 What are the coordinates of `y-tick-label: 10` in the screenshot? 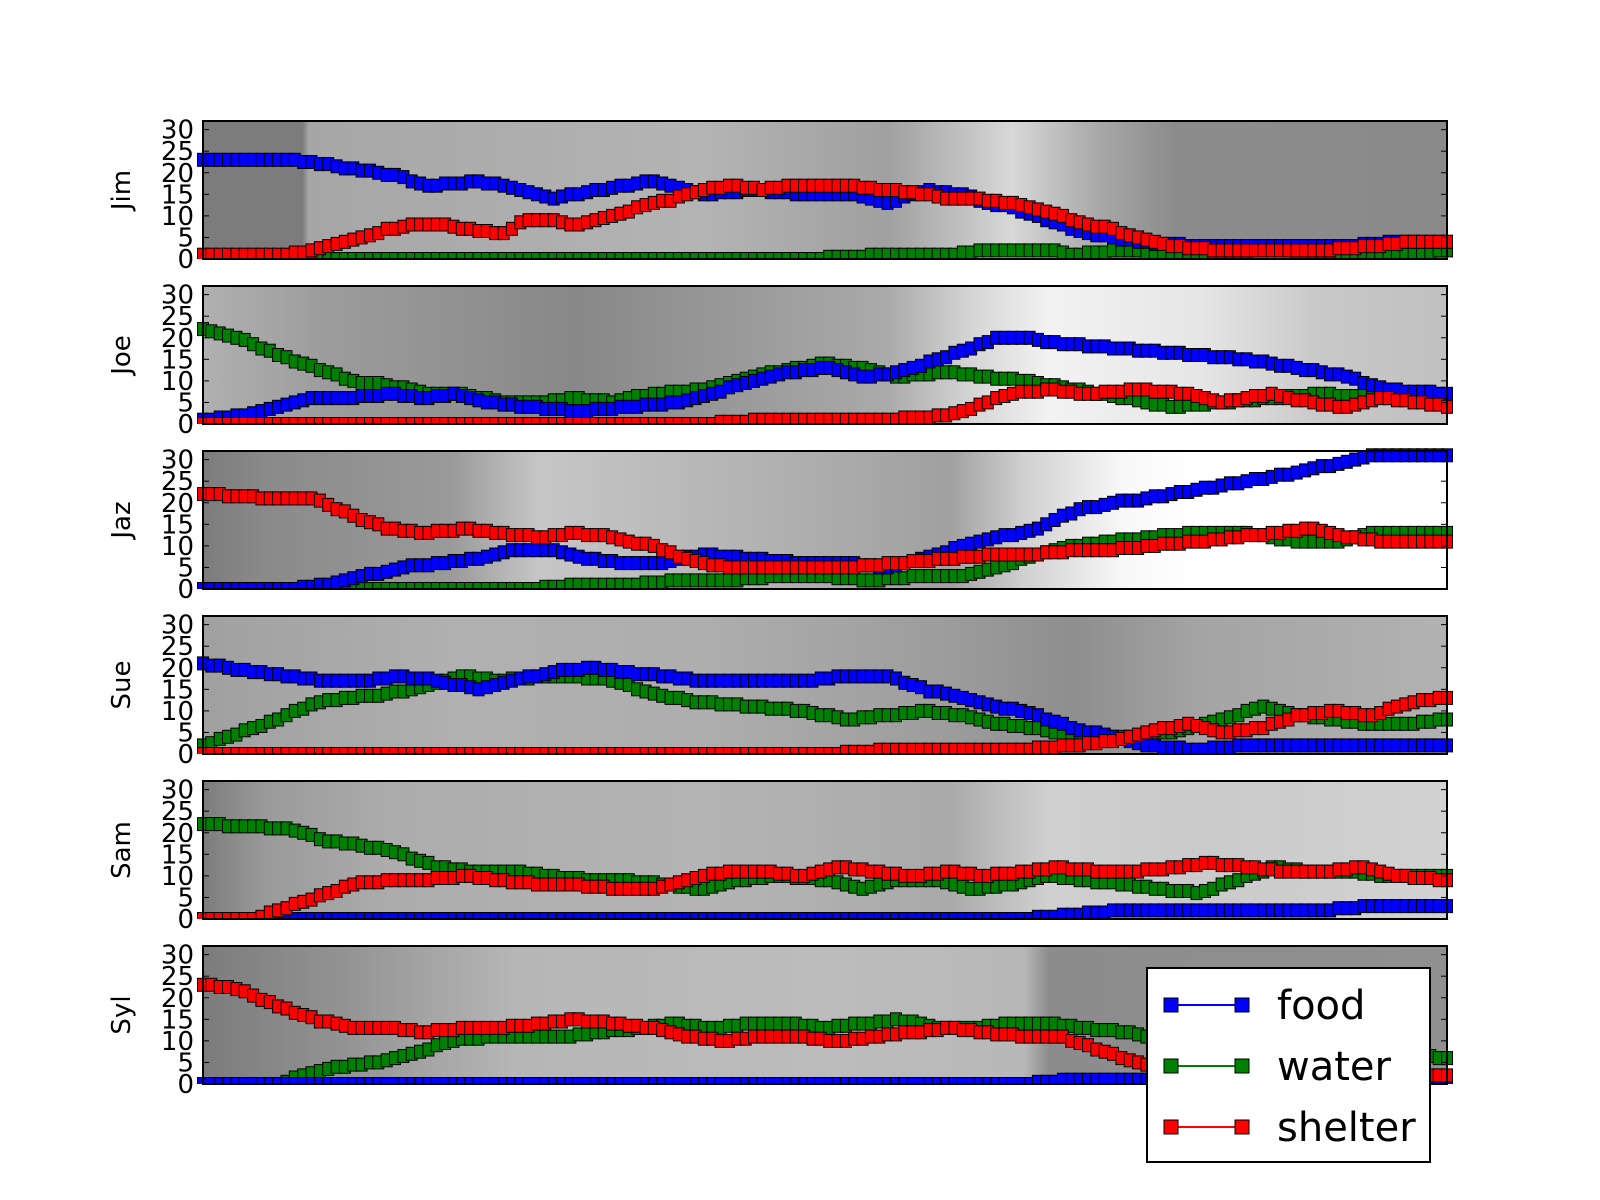 It's located at (177, 877).